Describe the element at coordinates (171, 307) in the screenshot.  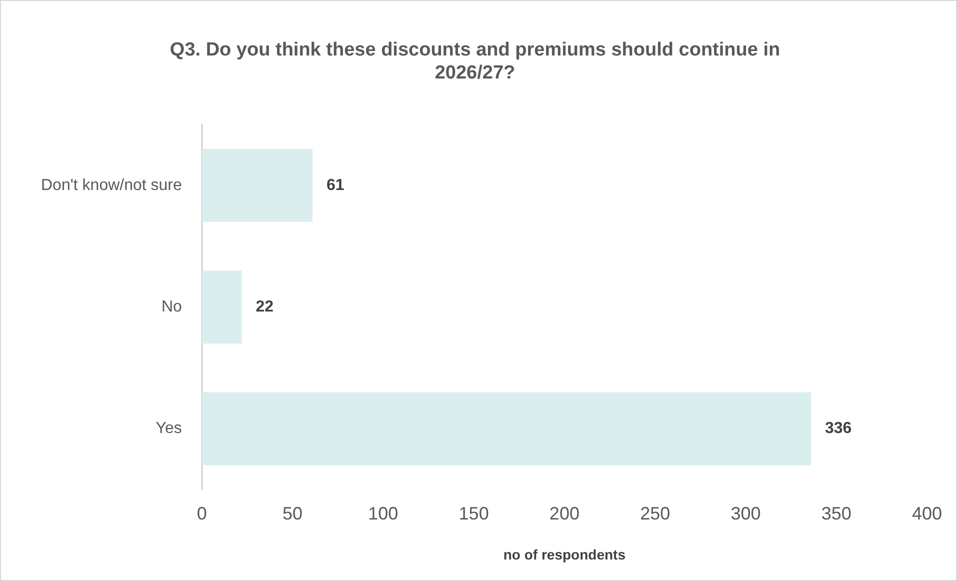
I see `y-tick-label: No` at that location.